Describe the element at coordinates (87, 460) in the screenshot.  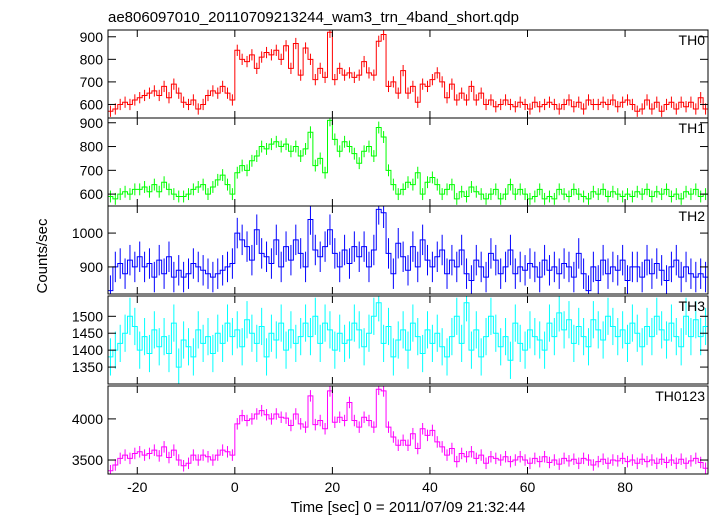
I see `y-tick-label: 3500` at that location.